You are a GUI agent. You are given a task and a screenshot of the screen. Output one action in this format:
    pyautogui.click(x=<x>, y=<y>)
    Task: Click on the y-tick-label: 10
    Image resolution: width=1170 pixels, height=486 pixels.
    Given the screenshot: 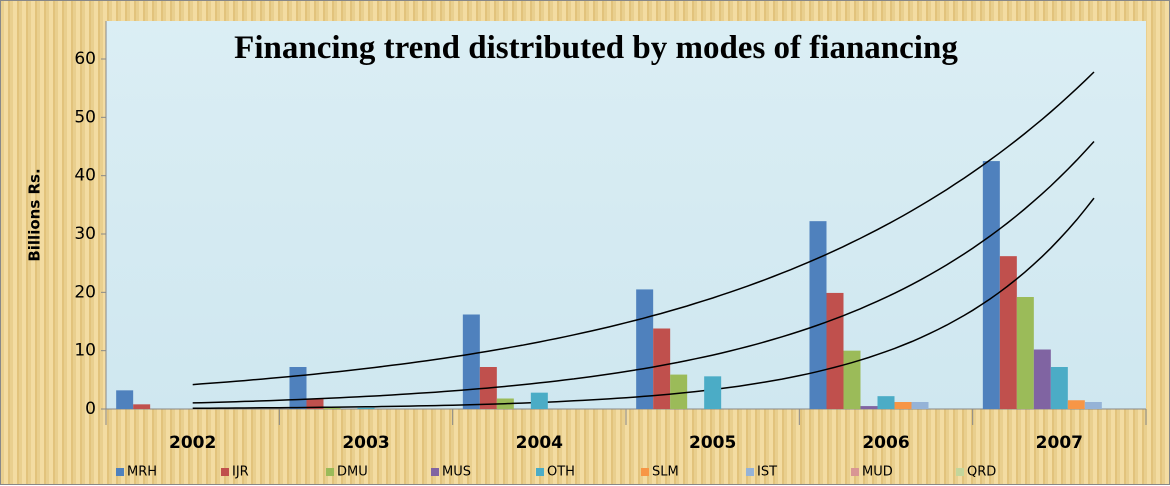 What is the action you would take?
    pyautogui.click(x=85, y=351)
    